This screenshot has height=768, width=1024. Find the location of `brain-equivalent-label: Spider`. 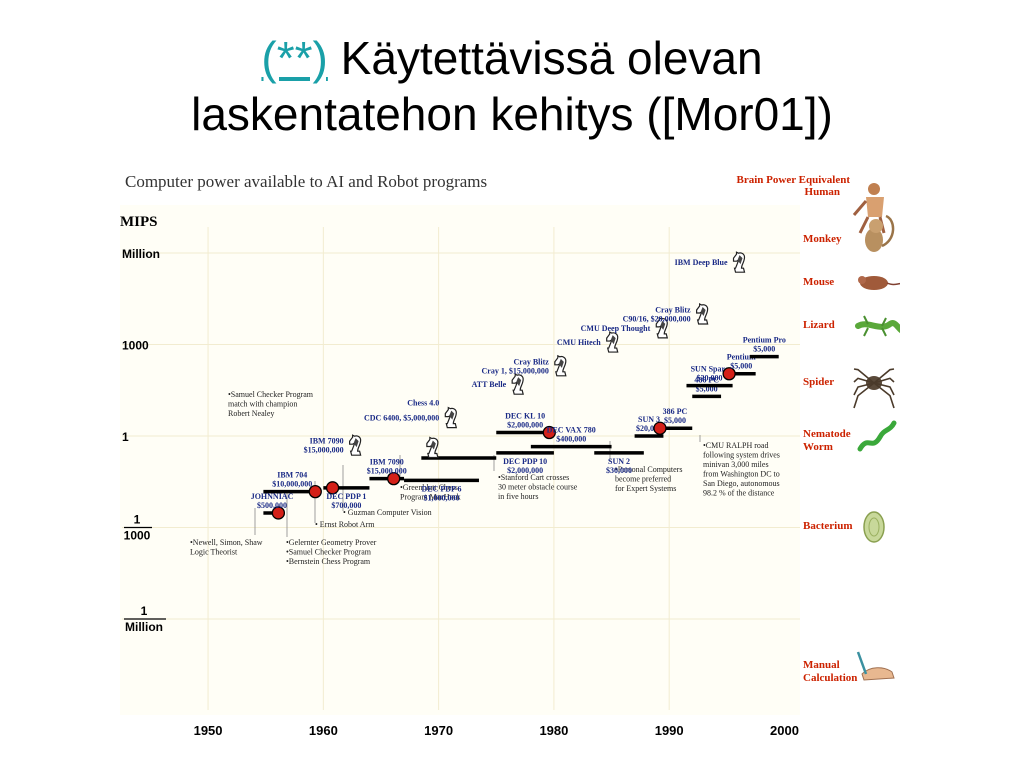

brain-equivalent-label: Spider is located at coordinates (818, 382).